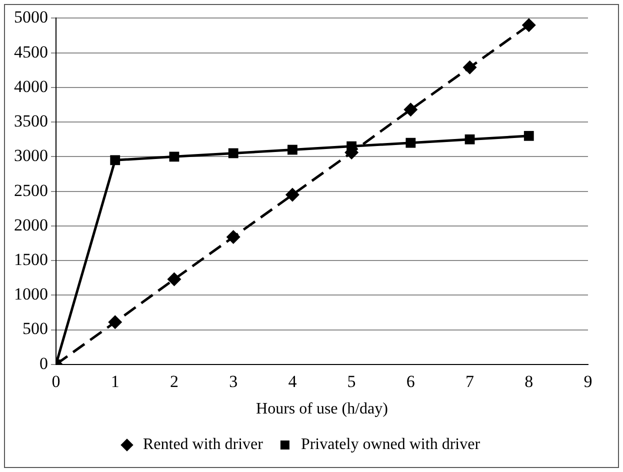  What do you see at coordinates (31, 52) in the screenshot?
I see `y-tick-label: 4500` at bounding box center [31, 52].